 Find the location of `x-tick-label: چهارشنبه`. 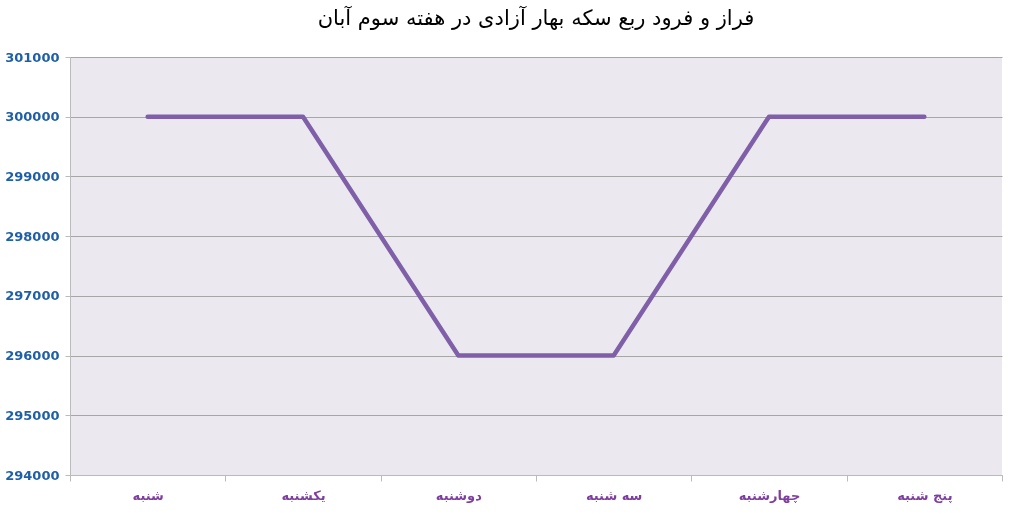

x-tick-label: چهارشنبه is located at coordinates (769, 495).